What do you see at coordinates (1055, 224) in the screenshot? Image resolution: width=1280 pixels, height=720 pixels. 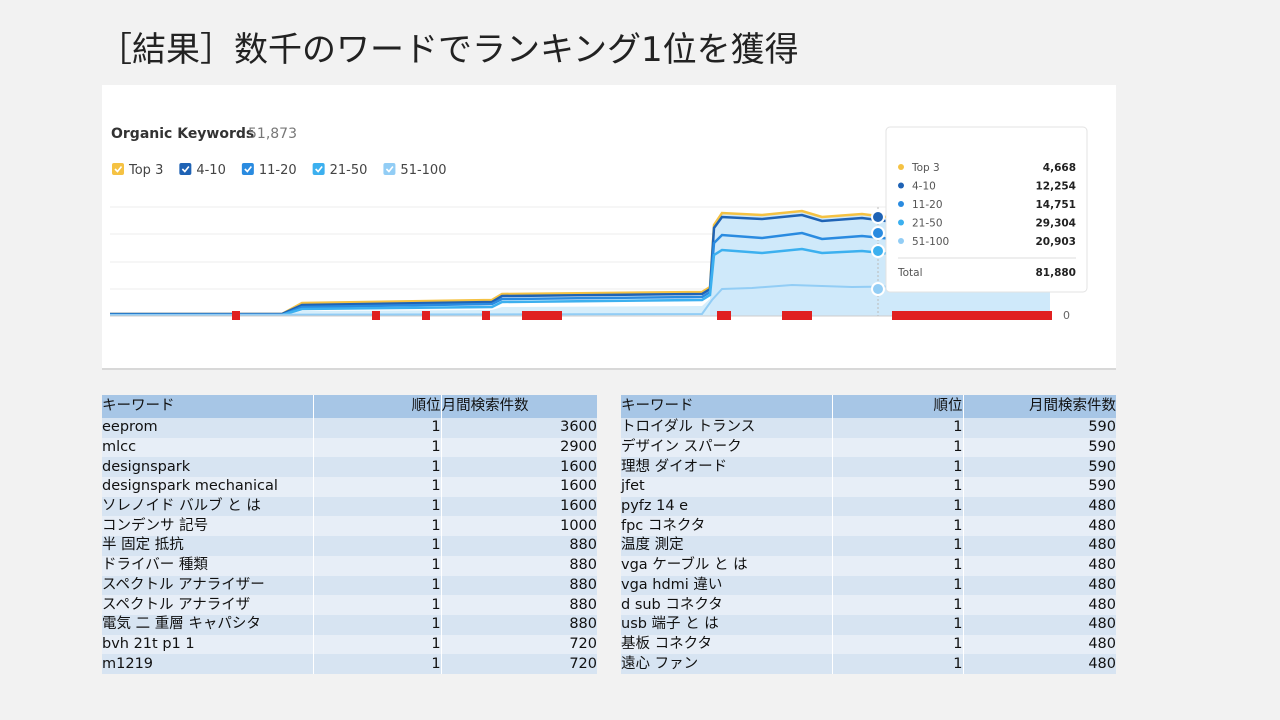 I see `tooltip-value: 29,304` at bounding box center [1055, 224].